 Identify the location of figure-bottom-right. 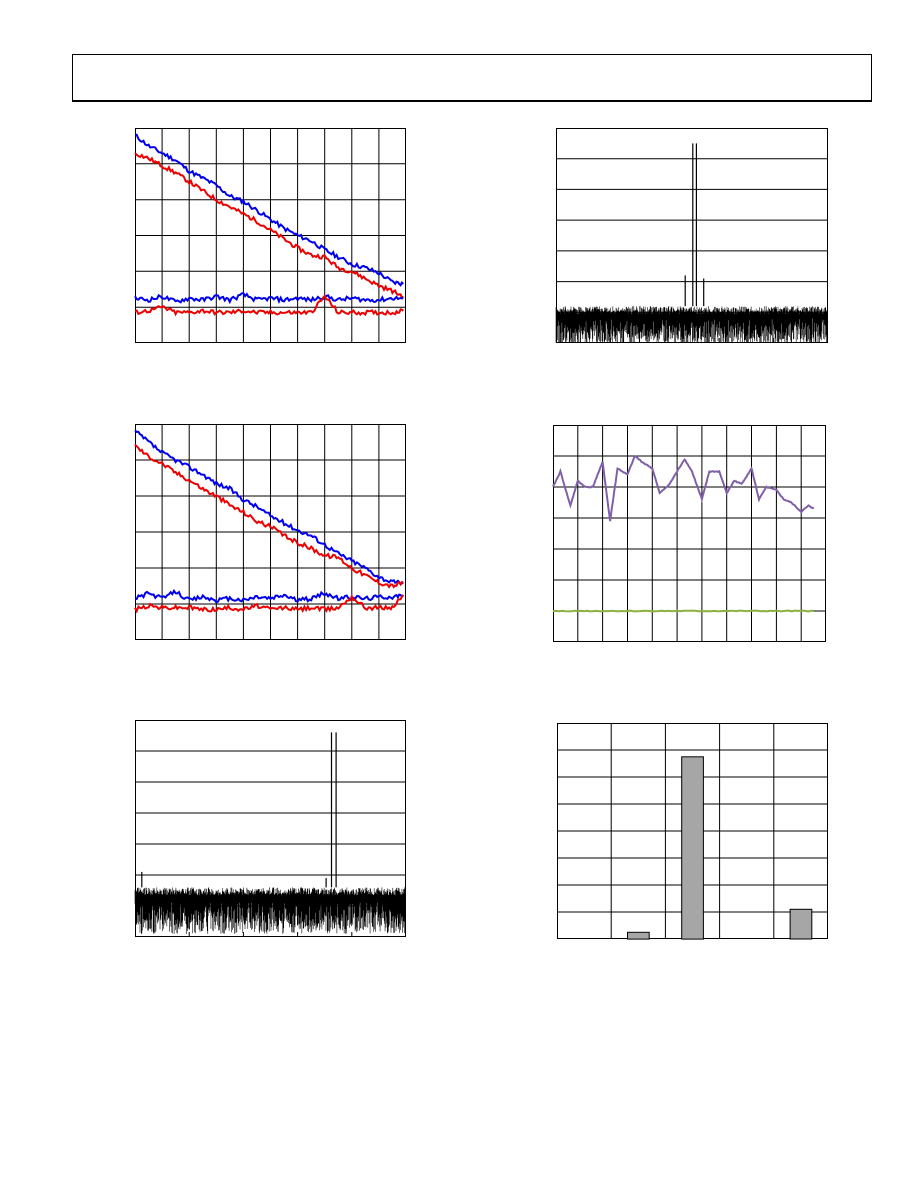
(692, 831).